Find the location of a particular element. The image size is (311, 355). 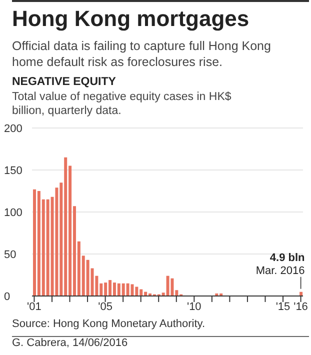

y-axis-title: NEGATIVE EQUITY is located at coordinates (64, 82).